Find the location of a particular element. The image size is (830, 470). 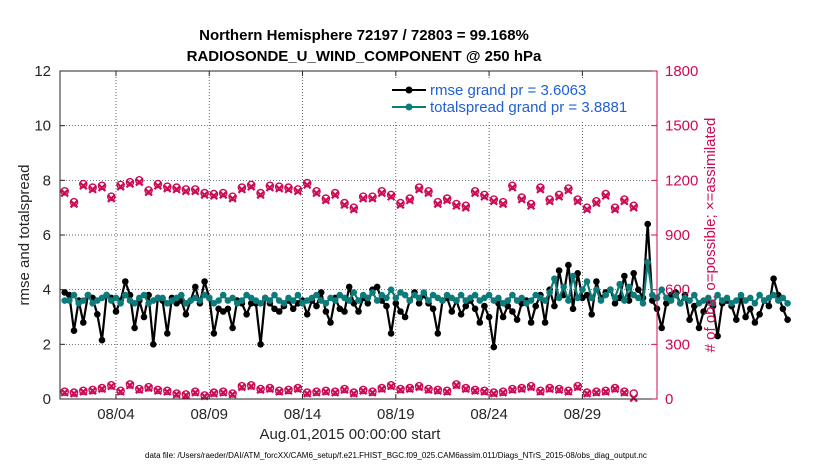

y-right-tick-label: 1500 is located at coordinates (681, 126).